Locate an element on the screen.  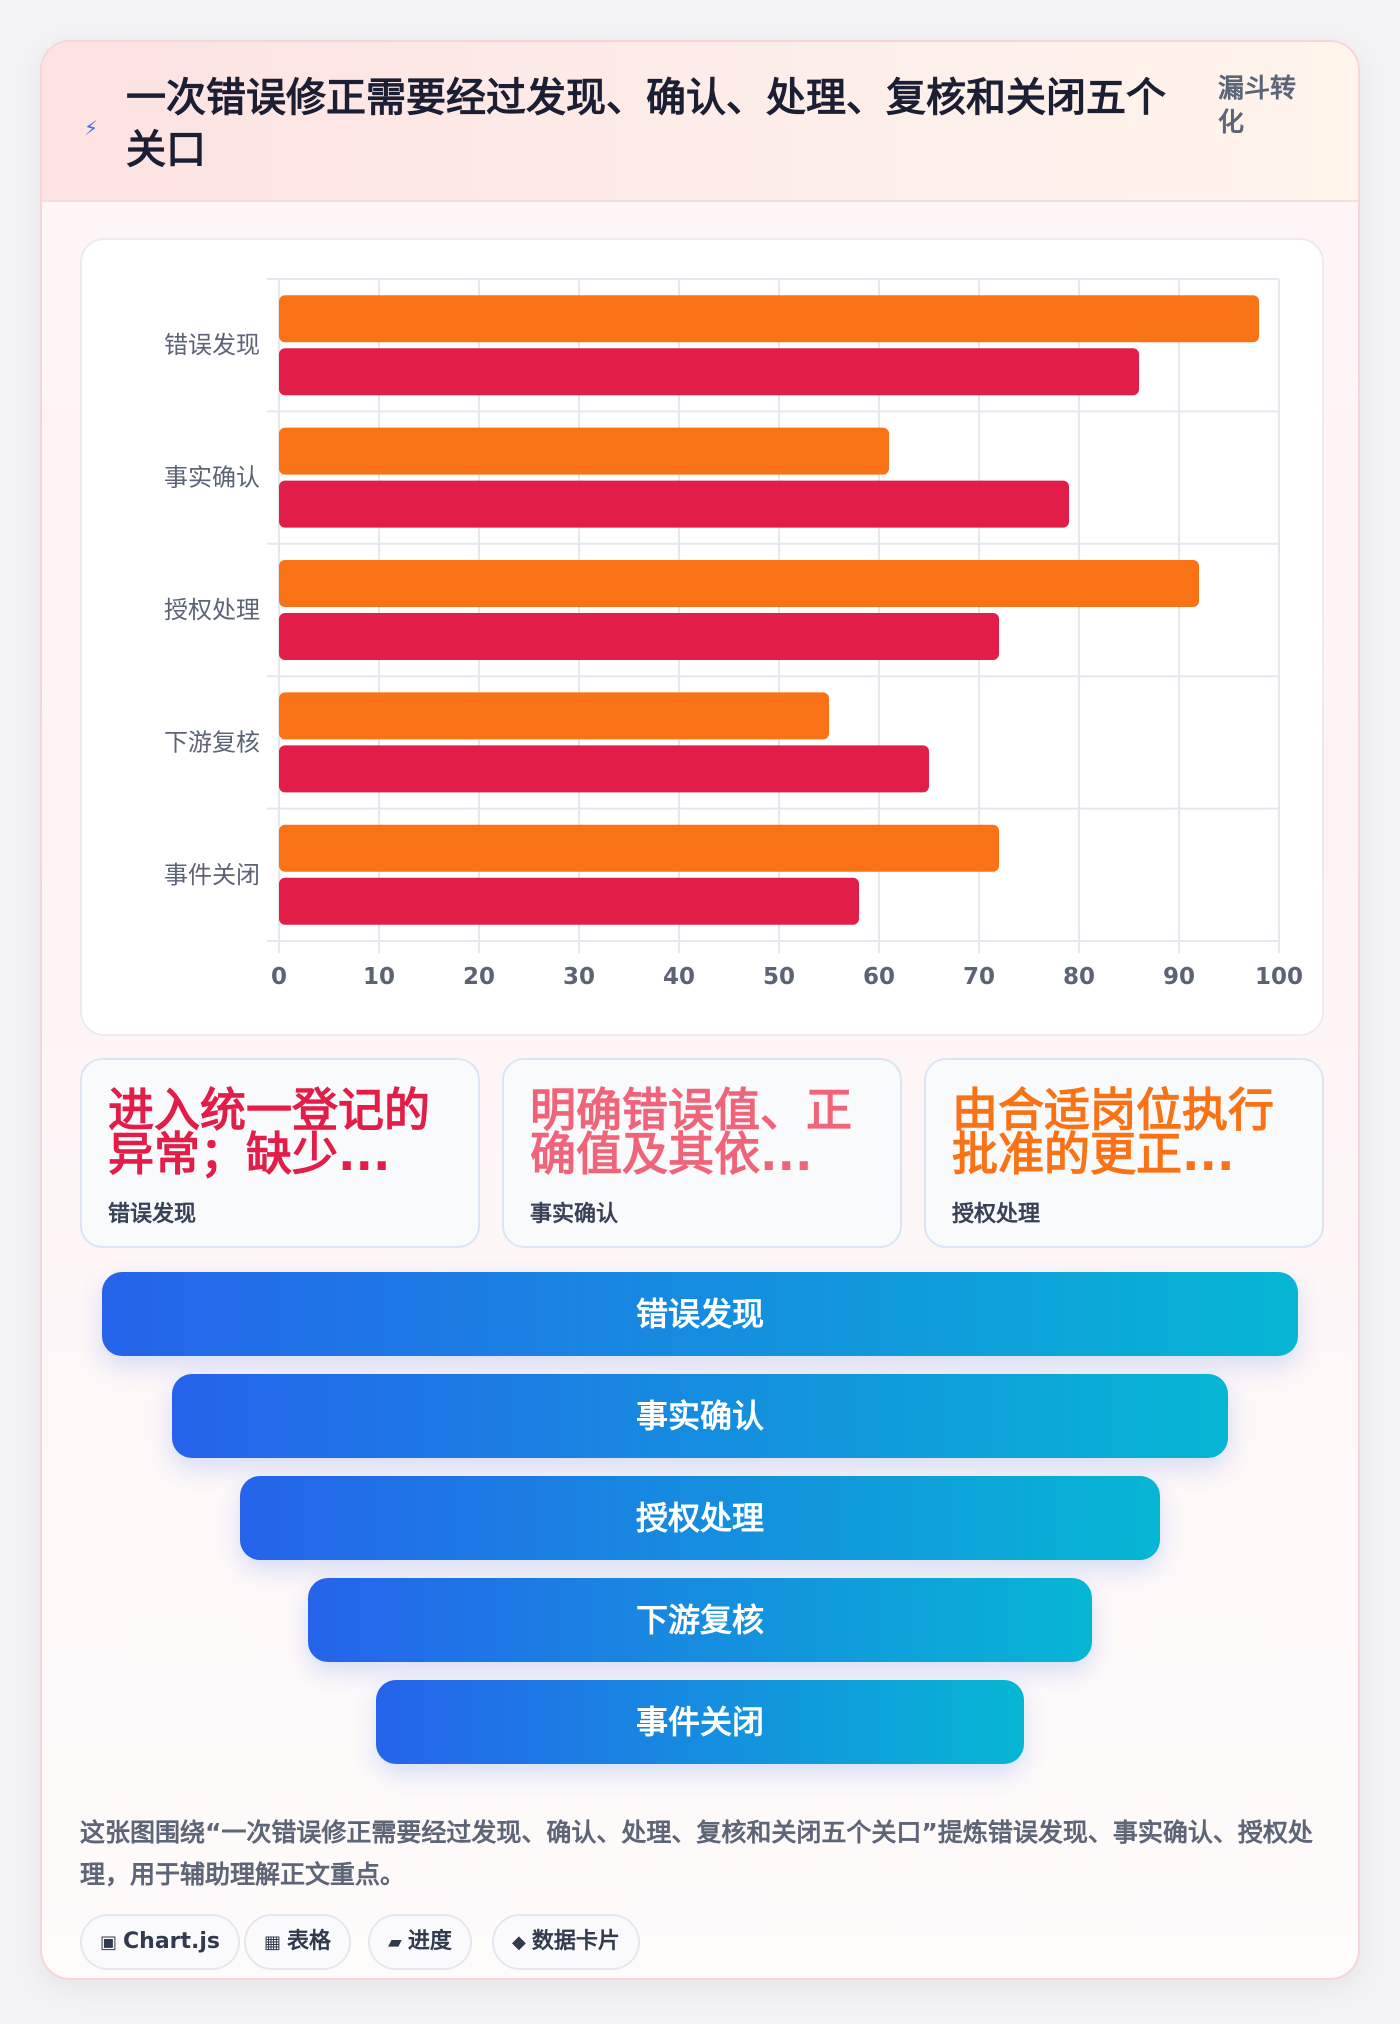
tick-label: 90 is located at coordinates (1179, 977).